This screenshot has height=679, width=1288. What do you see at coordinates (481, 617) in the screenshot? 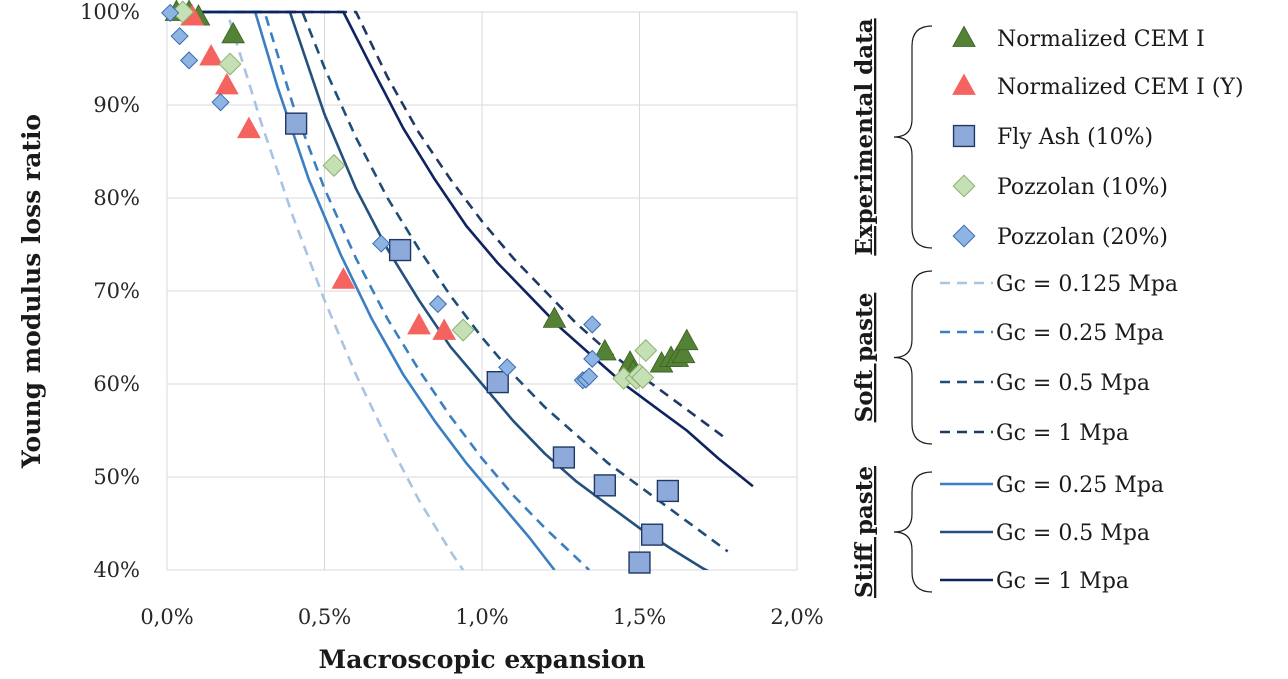
I see `x-tick-label: 1,0%` at bounding box center [481, 617].